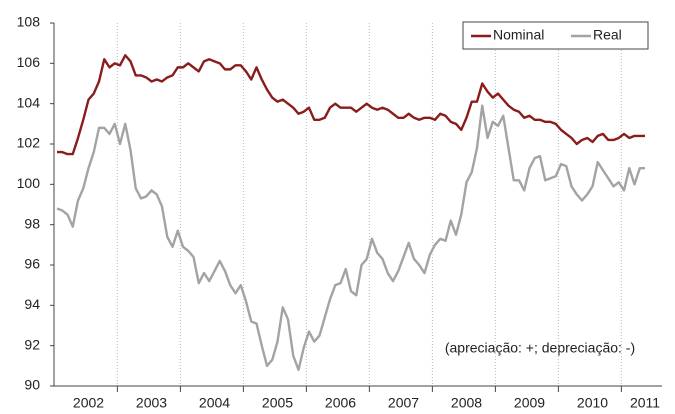  Describe the element at coordinates (29, 183) in the screenshot. I see `y-tick-label: 100` at that location.